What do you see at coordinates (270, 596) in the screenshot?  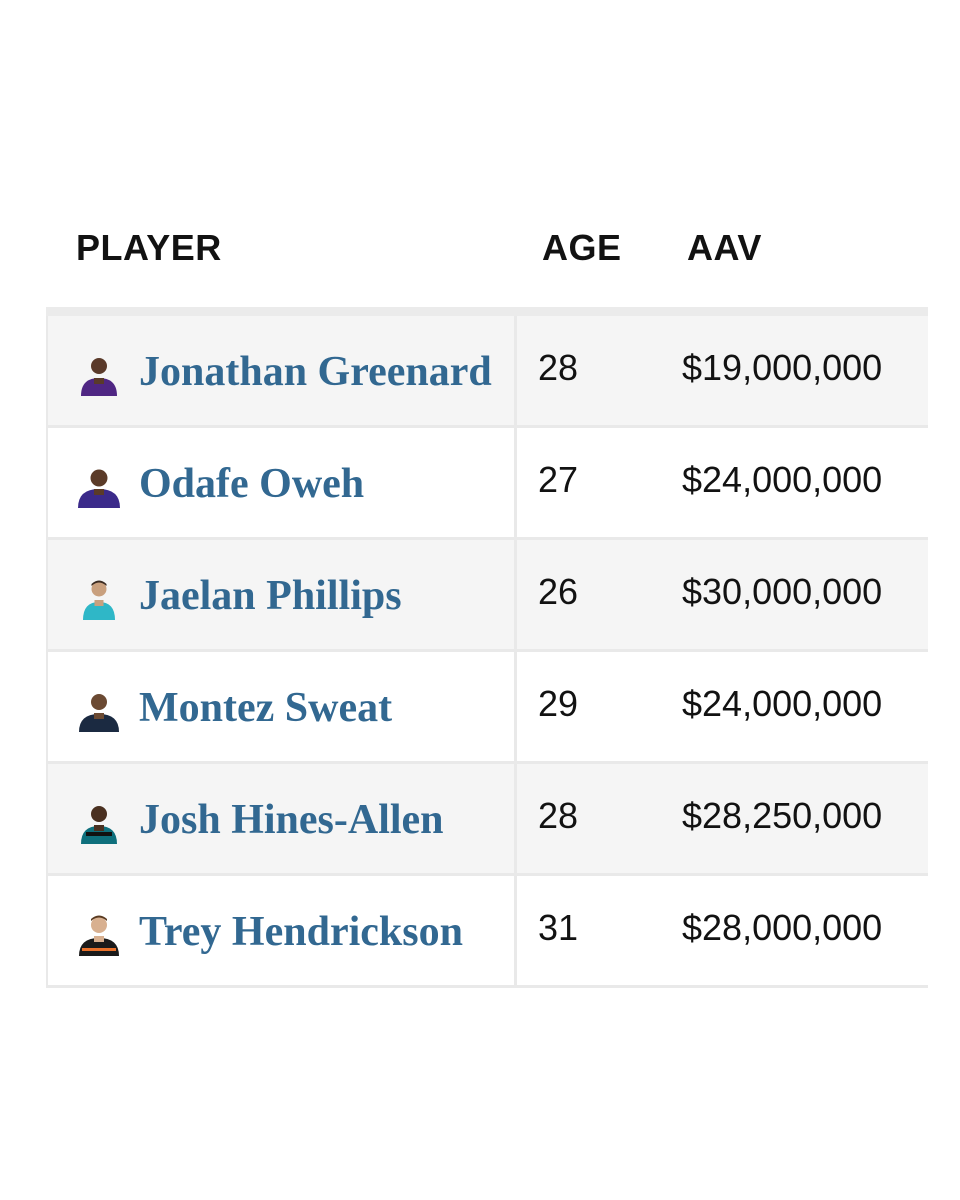 I see `player-name-link: Jaelan Phillips` at bounding box center [270, 596].